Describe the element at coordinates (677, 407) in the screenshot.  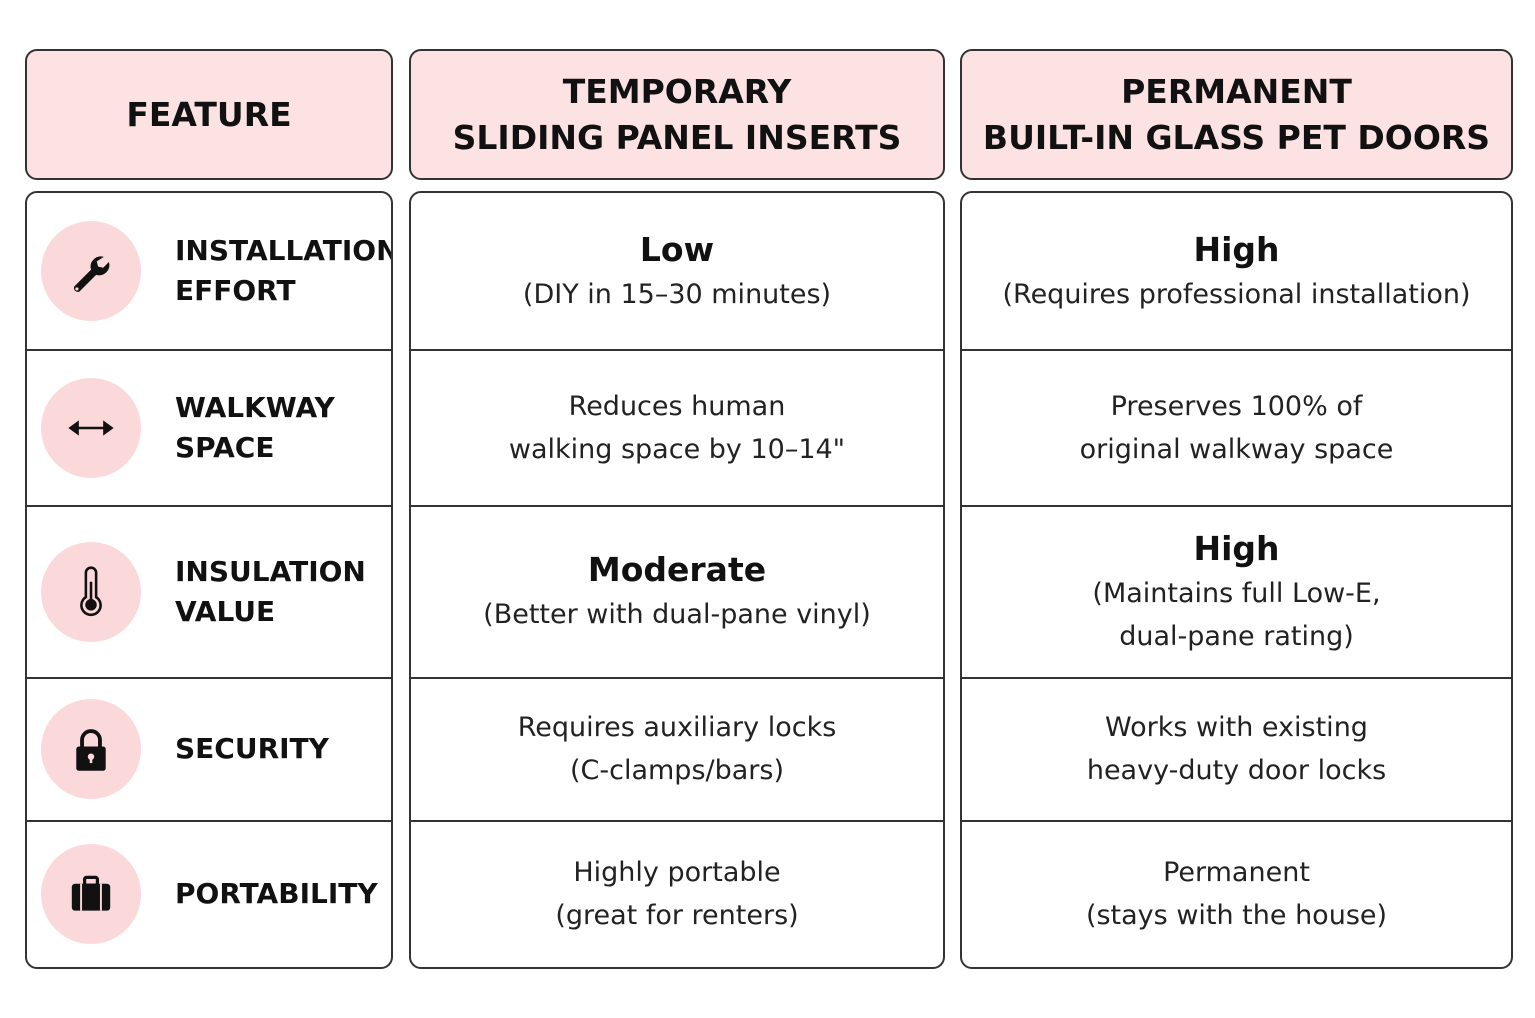
I see `cell-text: Reduces human` at that location.